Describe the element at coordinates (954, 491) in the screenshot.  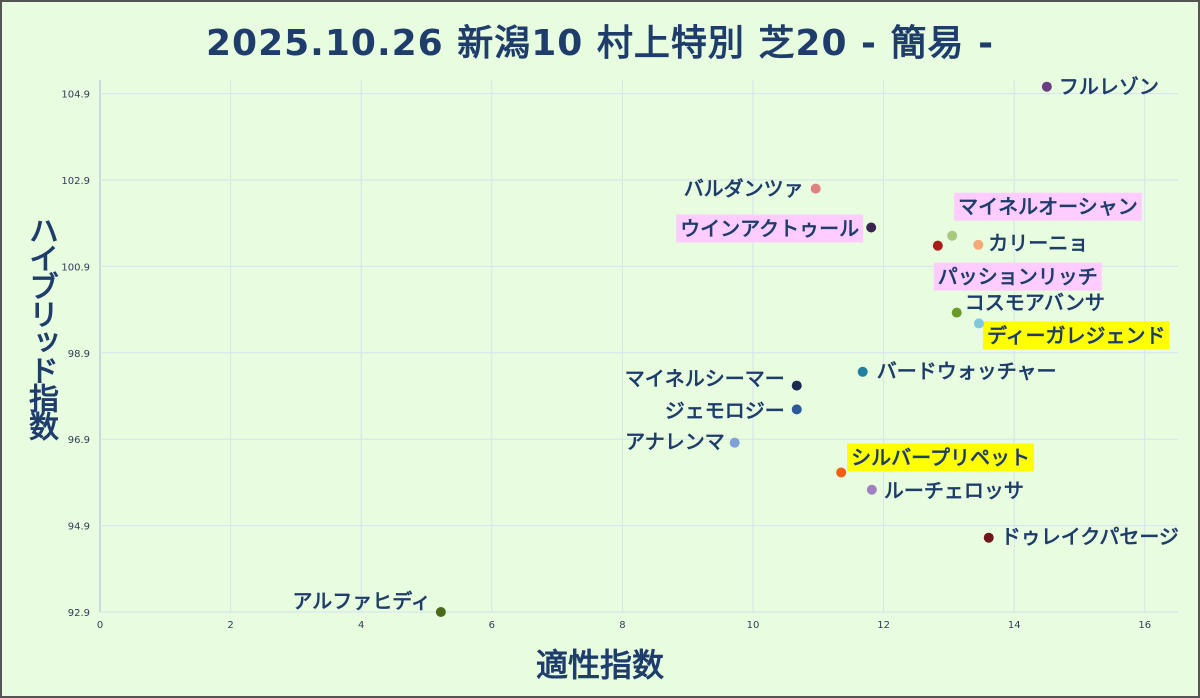
I see `point-label: ルーチェロッサ` at that location.